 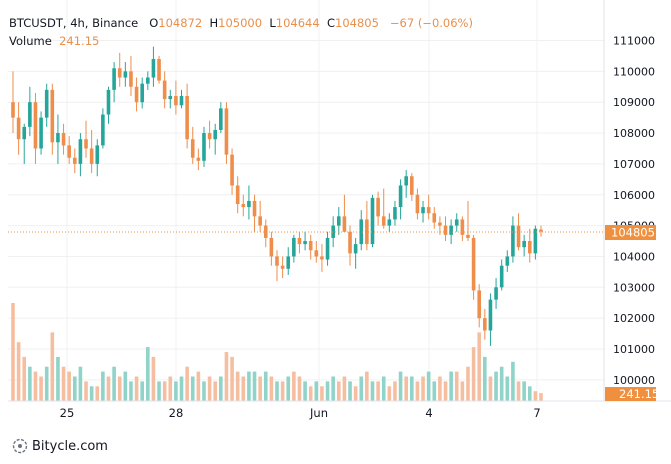 I want to click on footer-brand: Bitycle.com, so click(x=60, y=446).